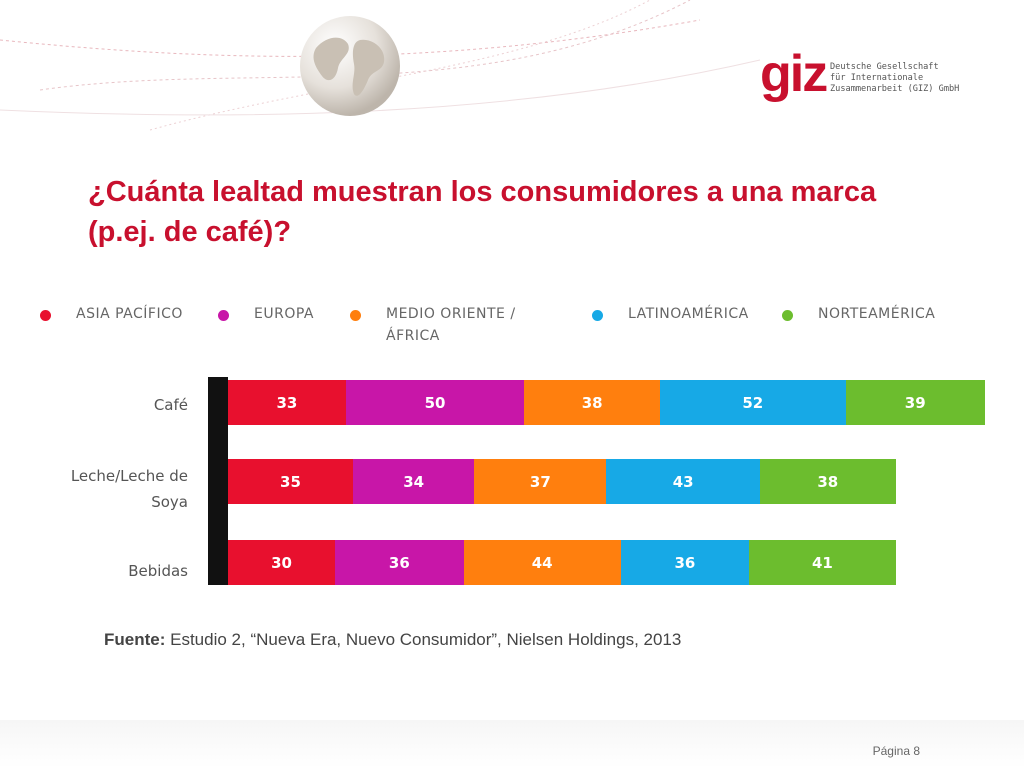 The width and height of the screenshot is (1024, 768). I want to click on giz-logo-mark: giz, so click(794, 74).